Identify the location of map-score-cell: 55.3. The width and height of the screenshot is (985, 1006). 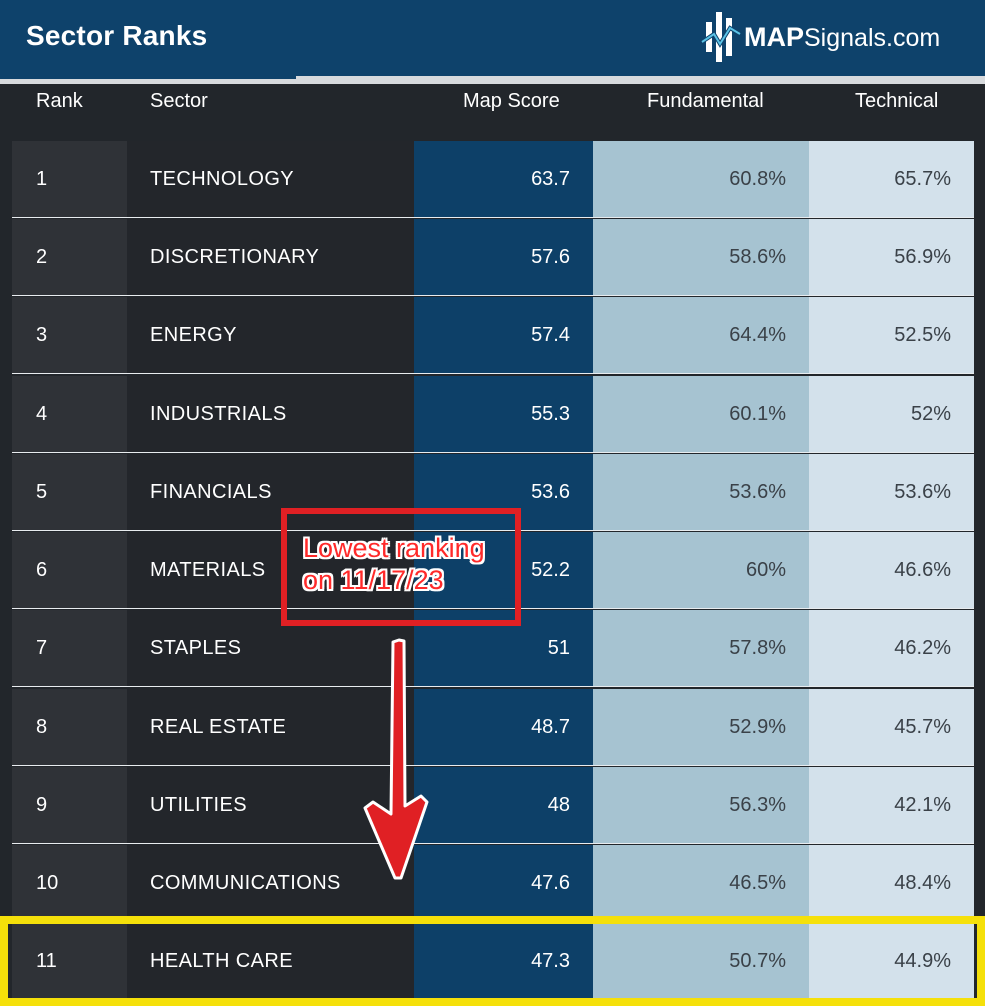
(503, 414).